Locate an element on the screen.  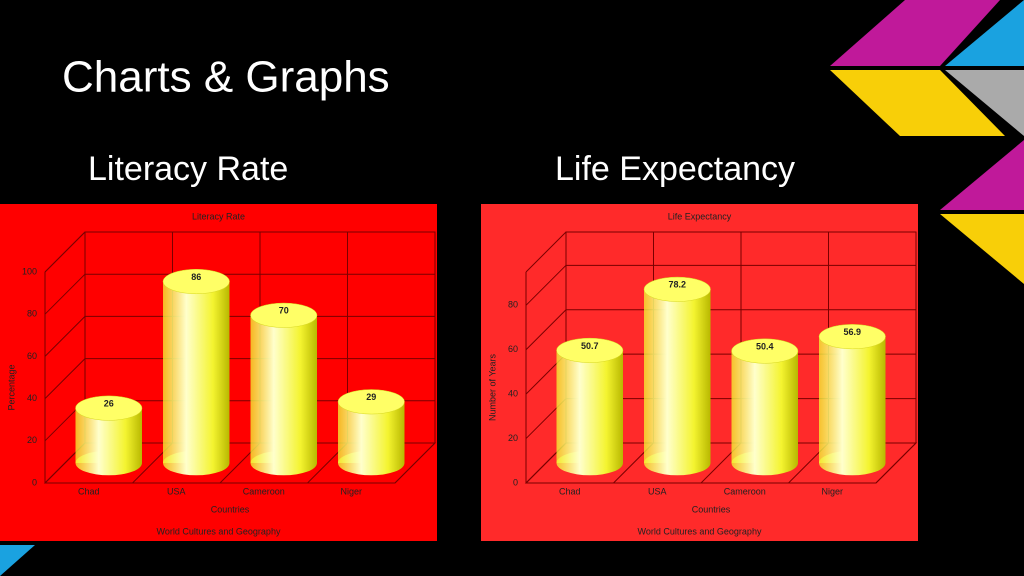
value-label: 78.2 is located at coordinates (677, 285).